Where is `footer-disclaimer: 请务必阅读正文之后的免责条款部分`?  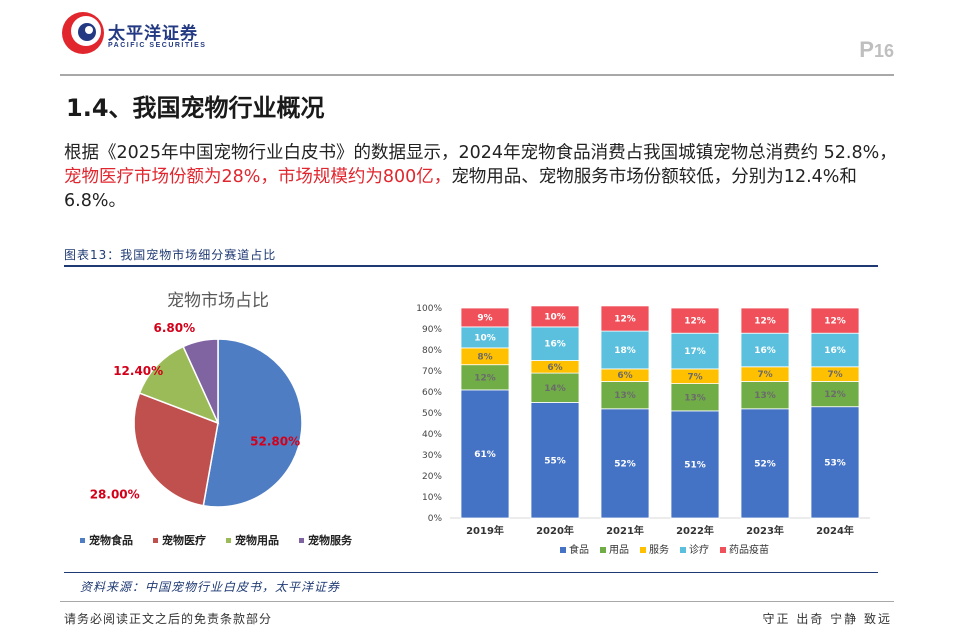
footer-disclaimer: 请务必阅读正文之后的免责条款部分 is located at coordinates (168, 619).